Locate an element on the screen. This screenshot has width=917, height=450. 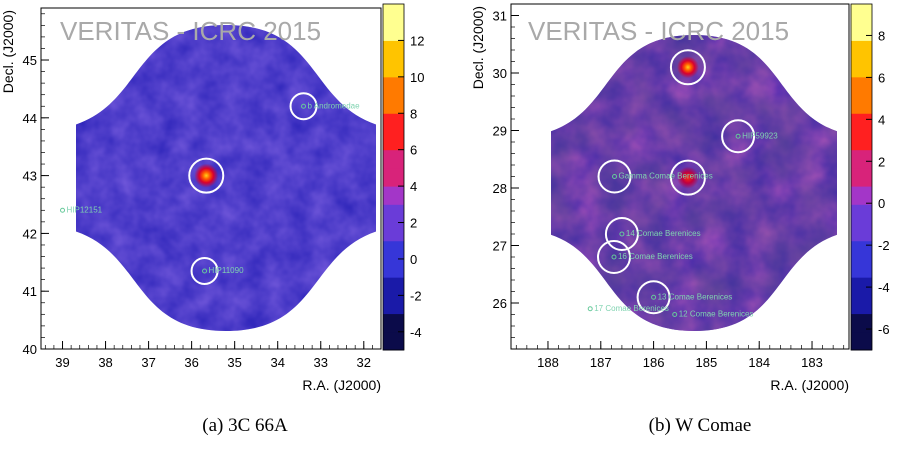
x-tick-label: 33 is located at coordinates (321, 362).